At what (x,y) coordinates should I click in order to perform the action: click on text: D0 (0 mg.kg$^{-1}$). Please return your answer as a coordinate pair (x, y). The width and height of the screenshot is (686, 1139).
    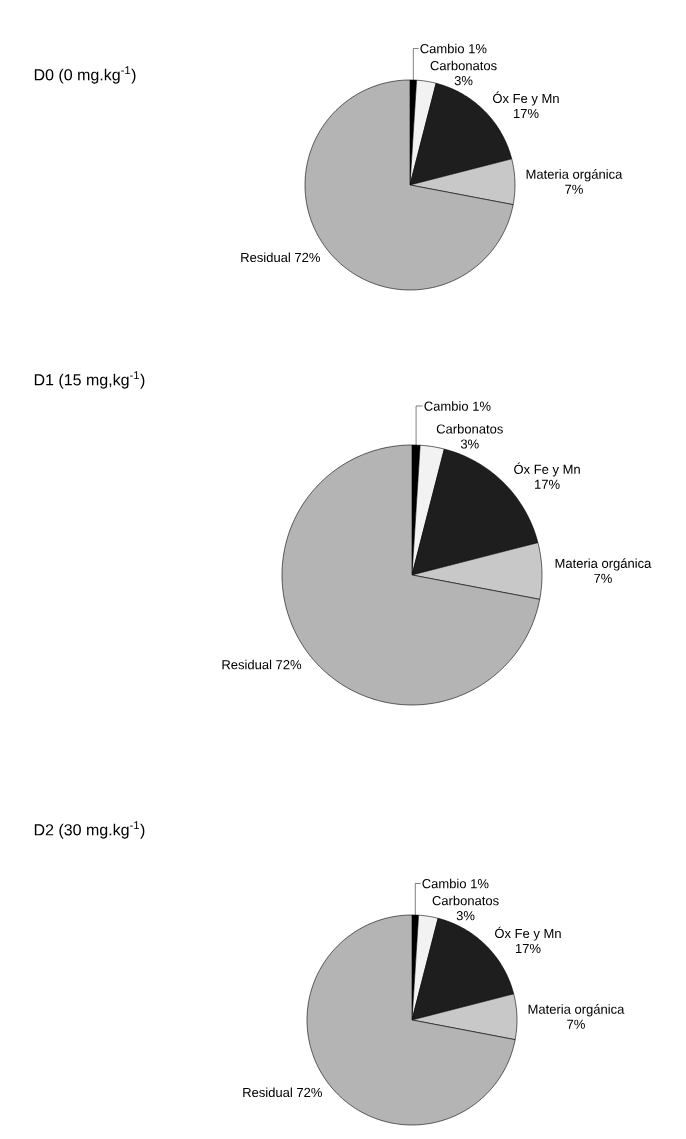
    Looking at the image, I should click on (85, 75).